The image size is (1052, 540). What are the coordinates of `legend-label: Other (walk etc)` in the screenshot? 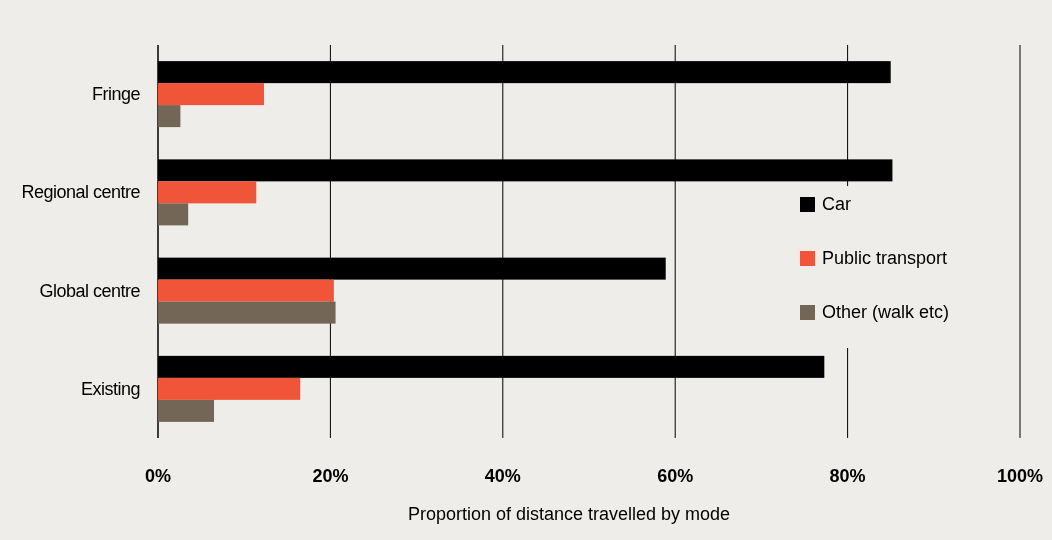 It's located at (886, 312).